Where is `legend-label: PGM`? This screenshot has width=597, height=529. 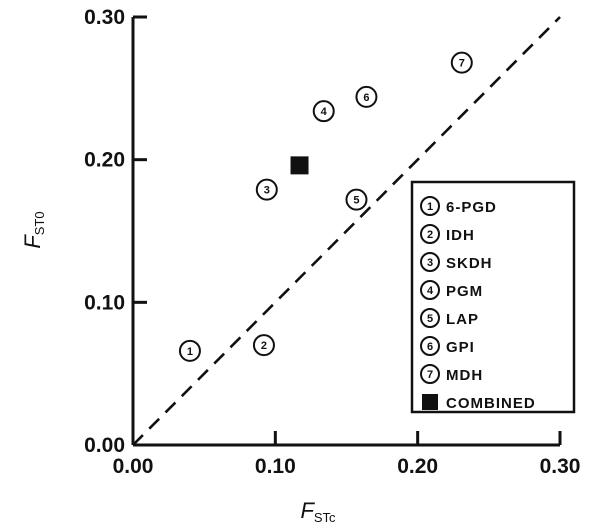
legend-label: PGM is located at coordinates (464, 291).